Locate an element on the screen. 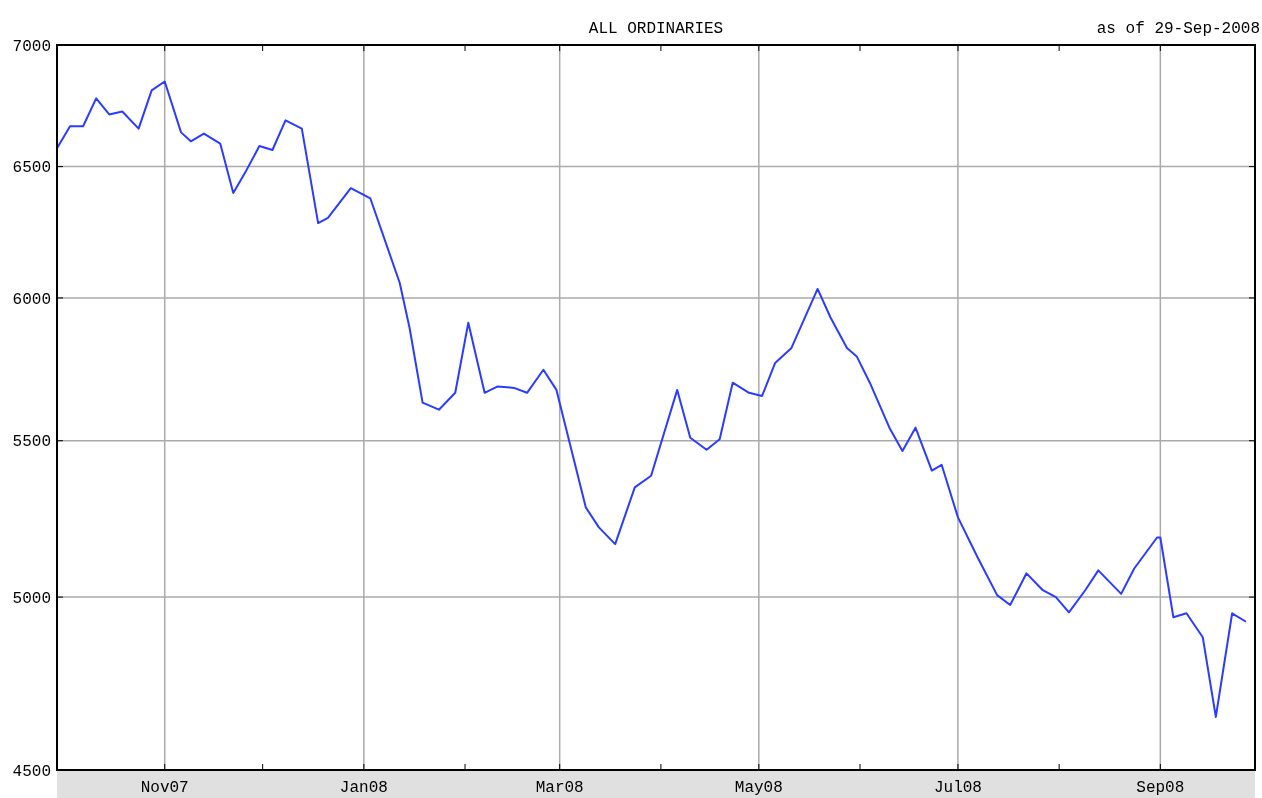 Image resolution: width=1262 pixels, height=798 pixels. y-tick-label: 7000 is located at coordinates (31, 46).